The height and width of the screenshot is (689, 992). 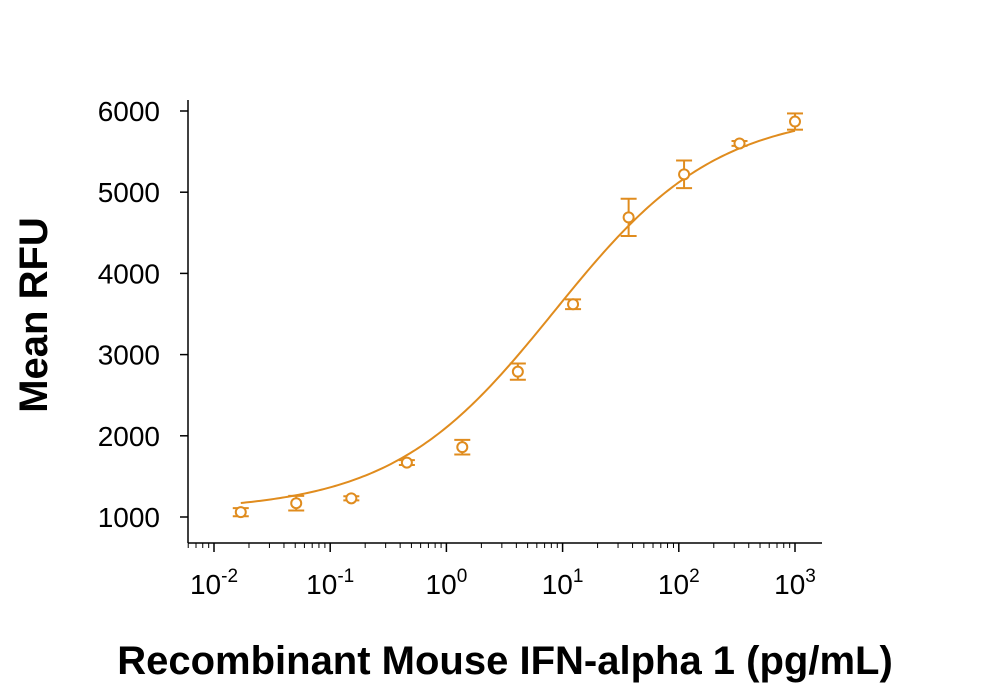 I want to click on x-tick-label: 10⁻¹, so click(x=330, y=583).